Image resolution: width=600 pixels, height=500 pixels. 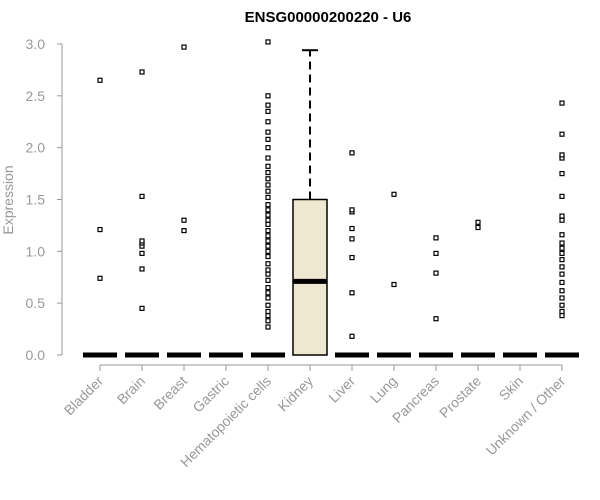 What do you see at coordinates (296, 394) in the screenshot?
I see `x-tick-label: Kidney` at bounding box center [296, 394].